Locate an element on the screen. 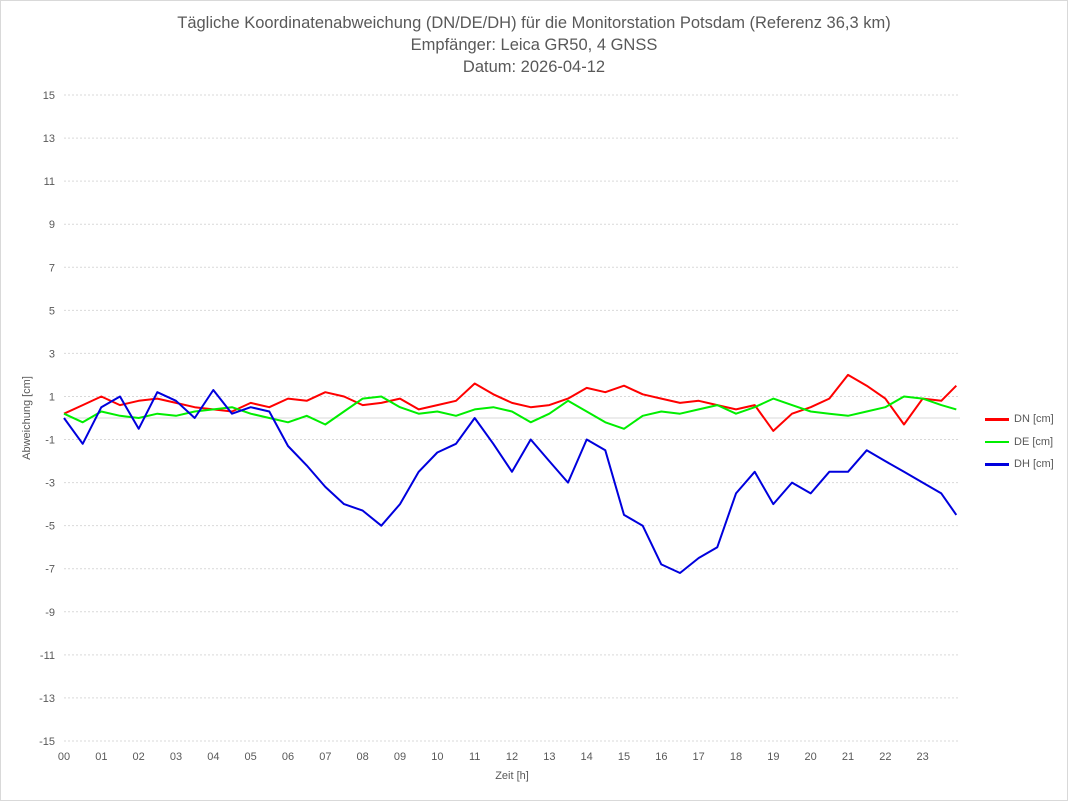  x-tick-label: 05 is located at coordinates (251, 757).